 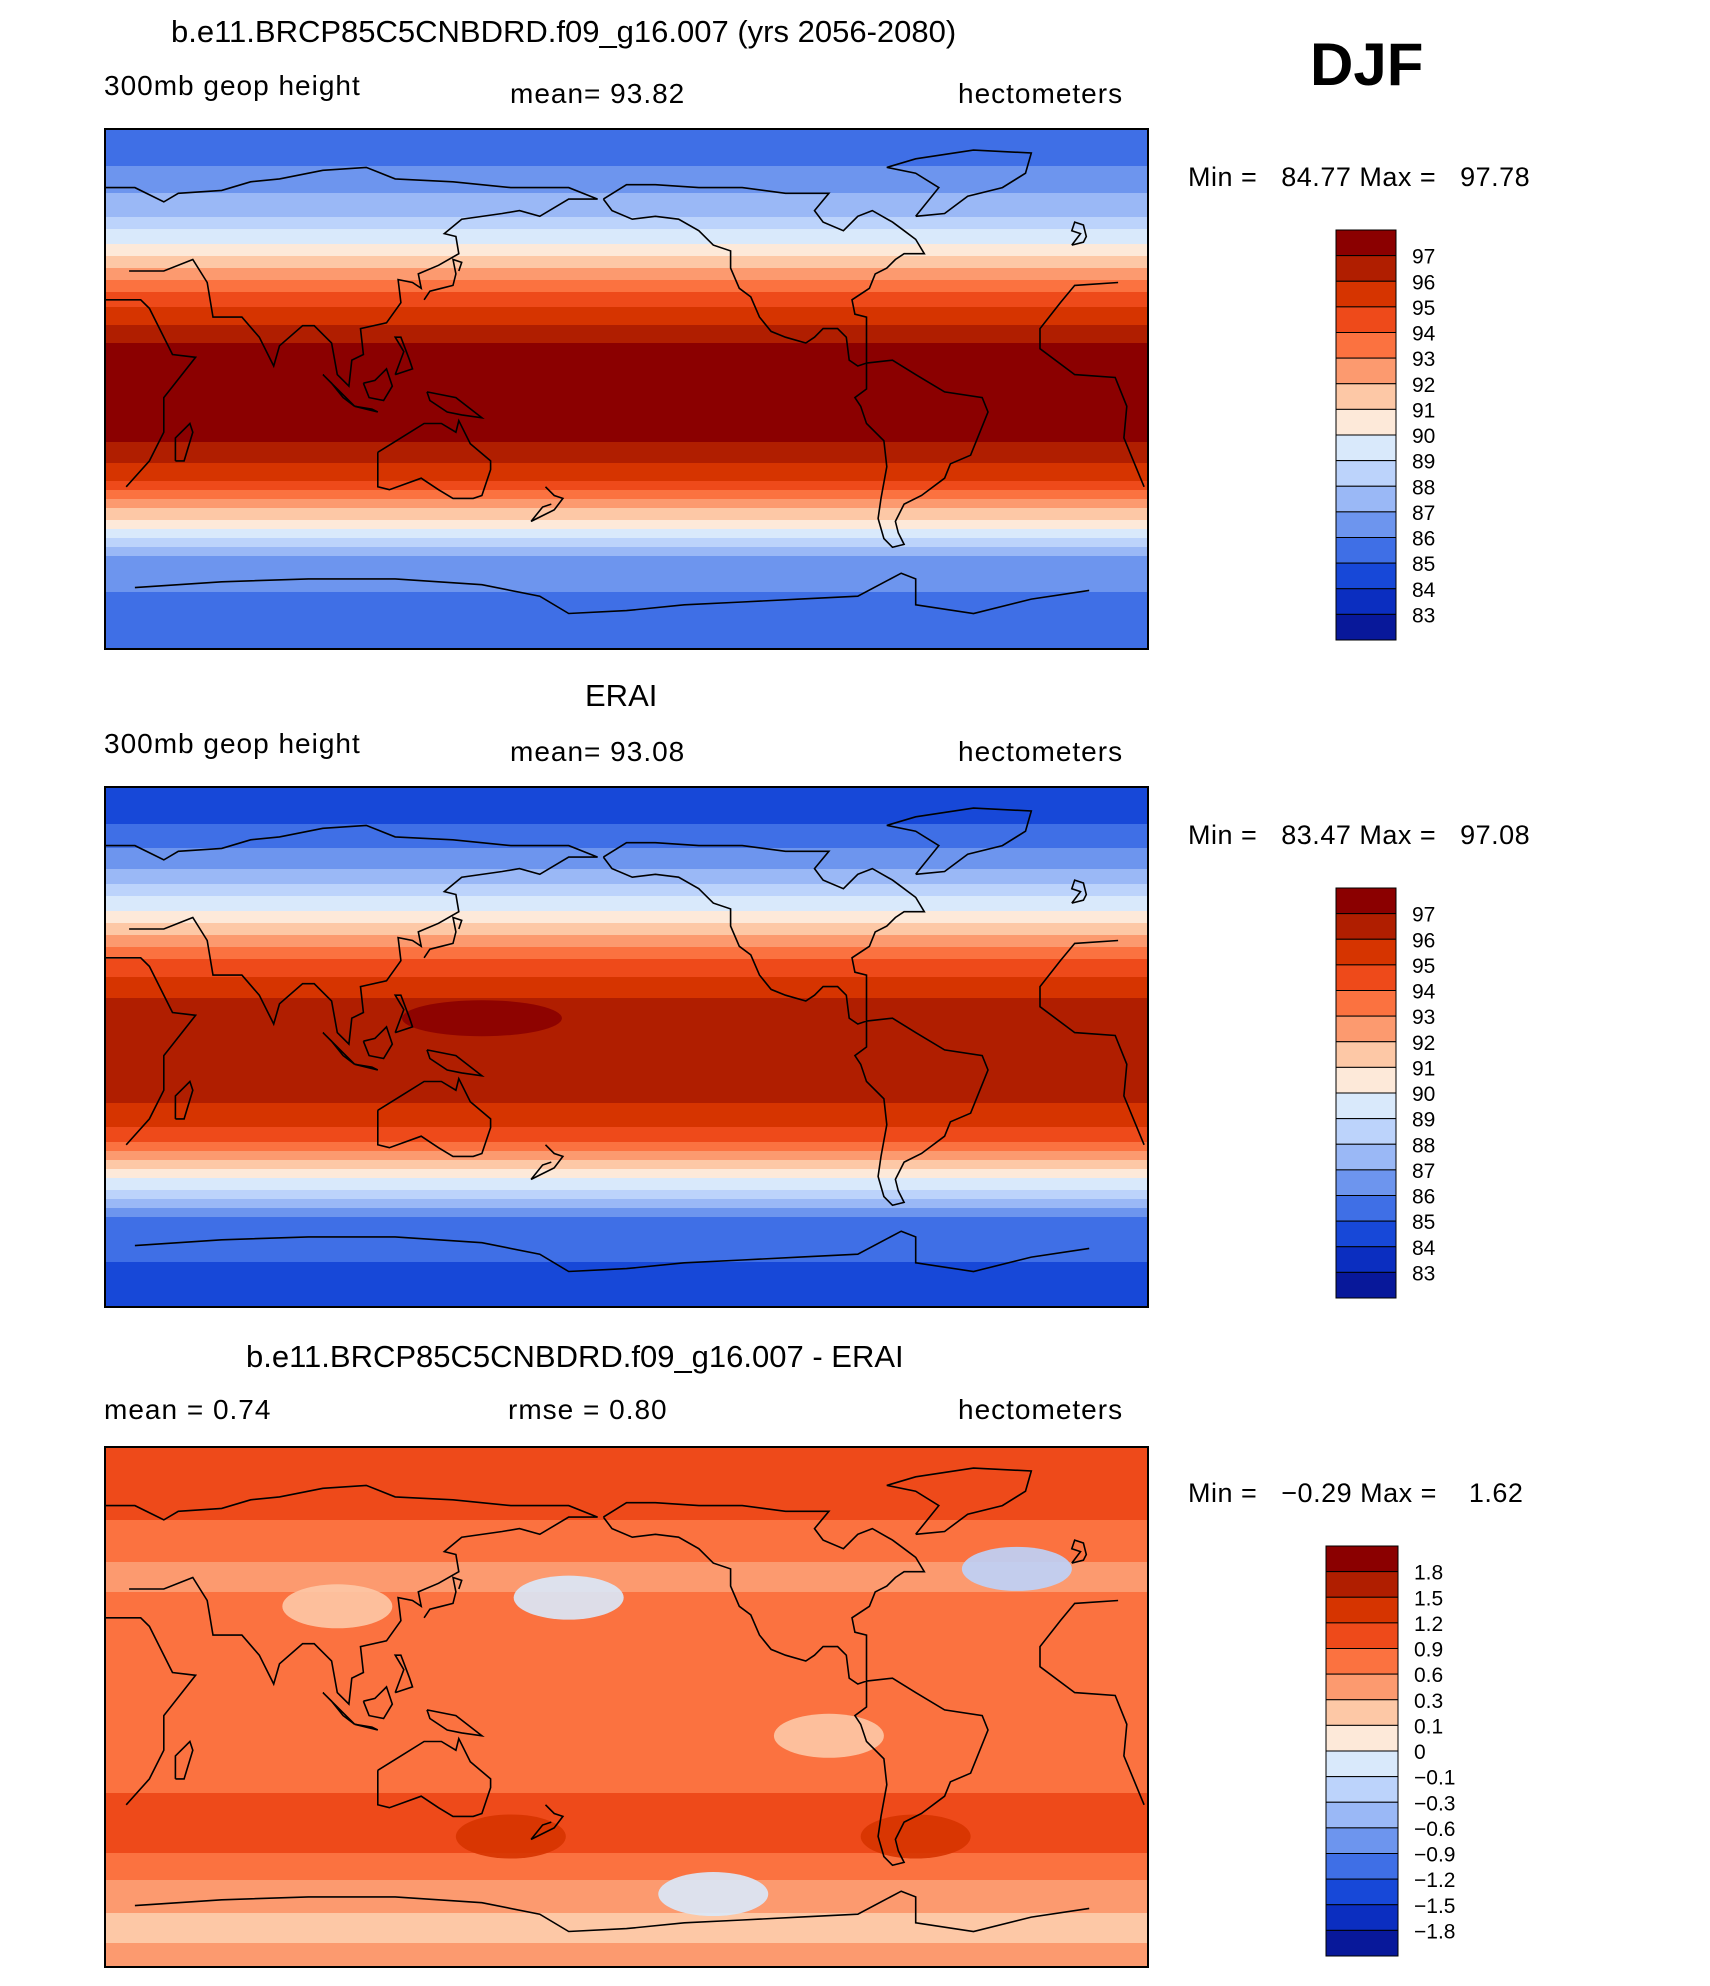 What do you see at coordinates (1423, 966) in the screenshot?
I see `colorbar-tick-label: 95` at bounding box center [1423, 966].